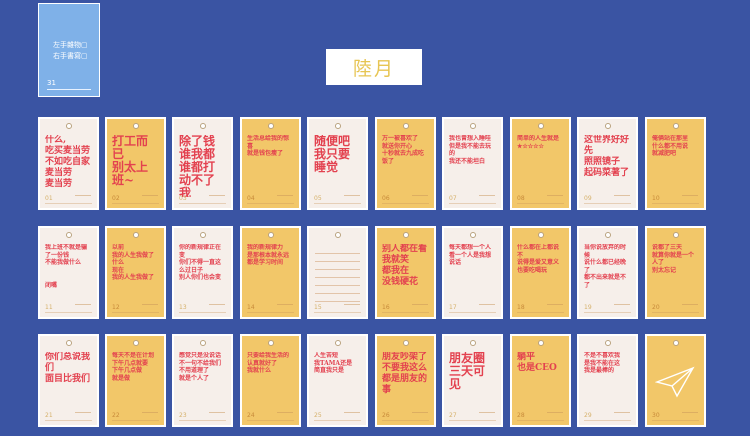 This screenshot has width=750, height=436. I want to click on day-card-21: 你们总说我们 面目比我们 21, so click(68, 380).